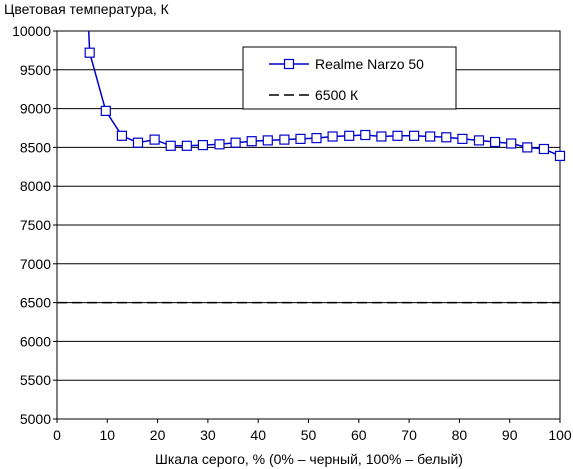 The image size is (573, 469). I want to click on x-tick-label: 60, so click(359, 435).